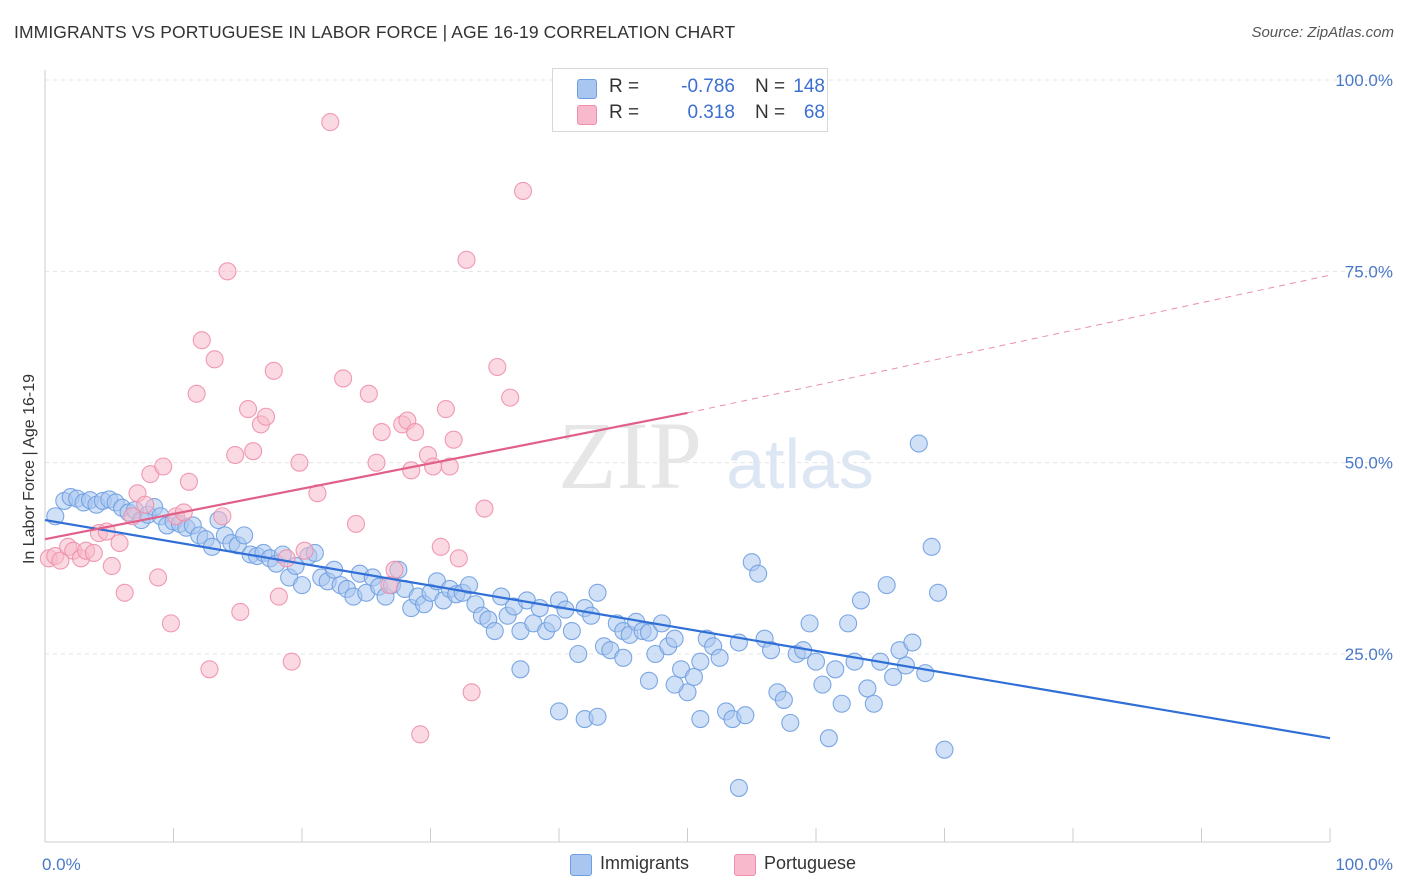 This screenshot has width=1406, height=892. I want to click on y-tick-label: 100.0%, so click(1364, 80).